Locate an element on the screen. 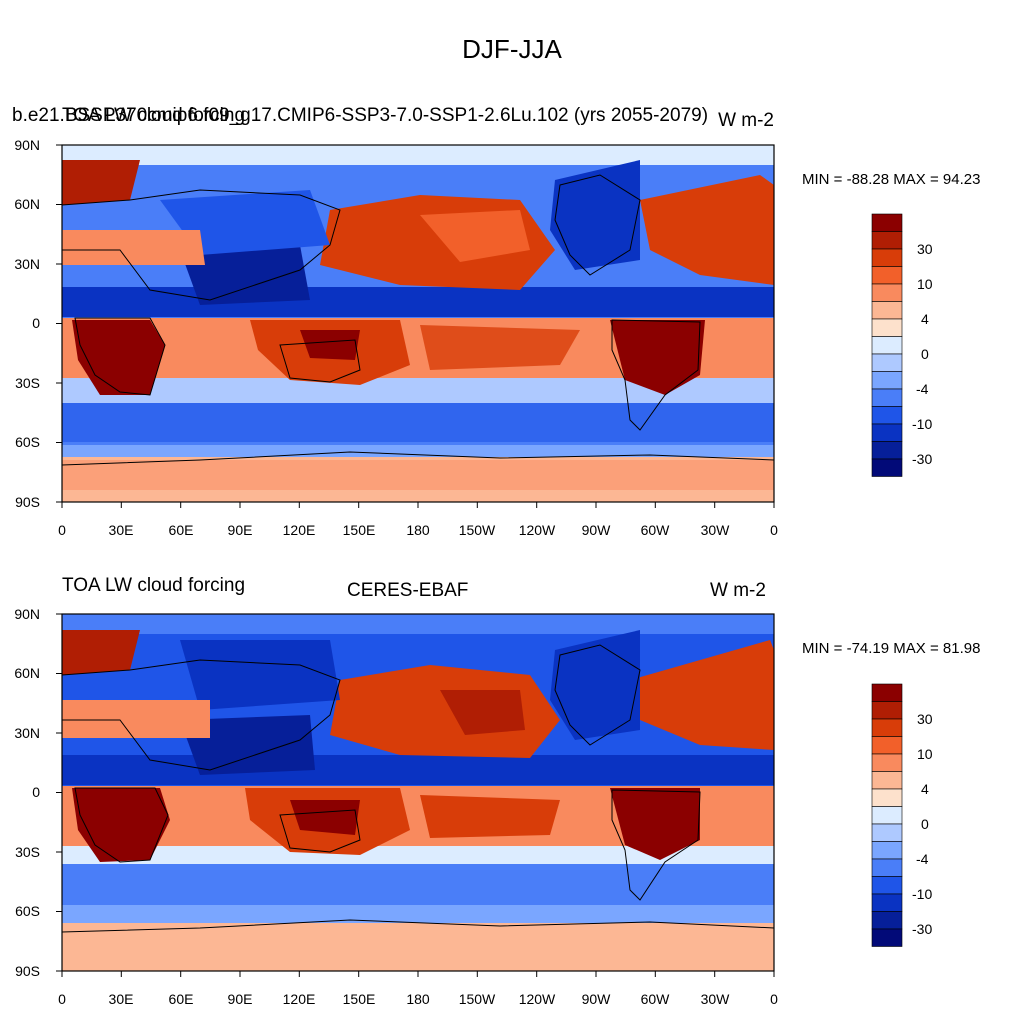 Image resolution: width=1024 pixels, height=1024 pixels. panel1-colorbar-label: 0 is located at coordinates (925, 354).